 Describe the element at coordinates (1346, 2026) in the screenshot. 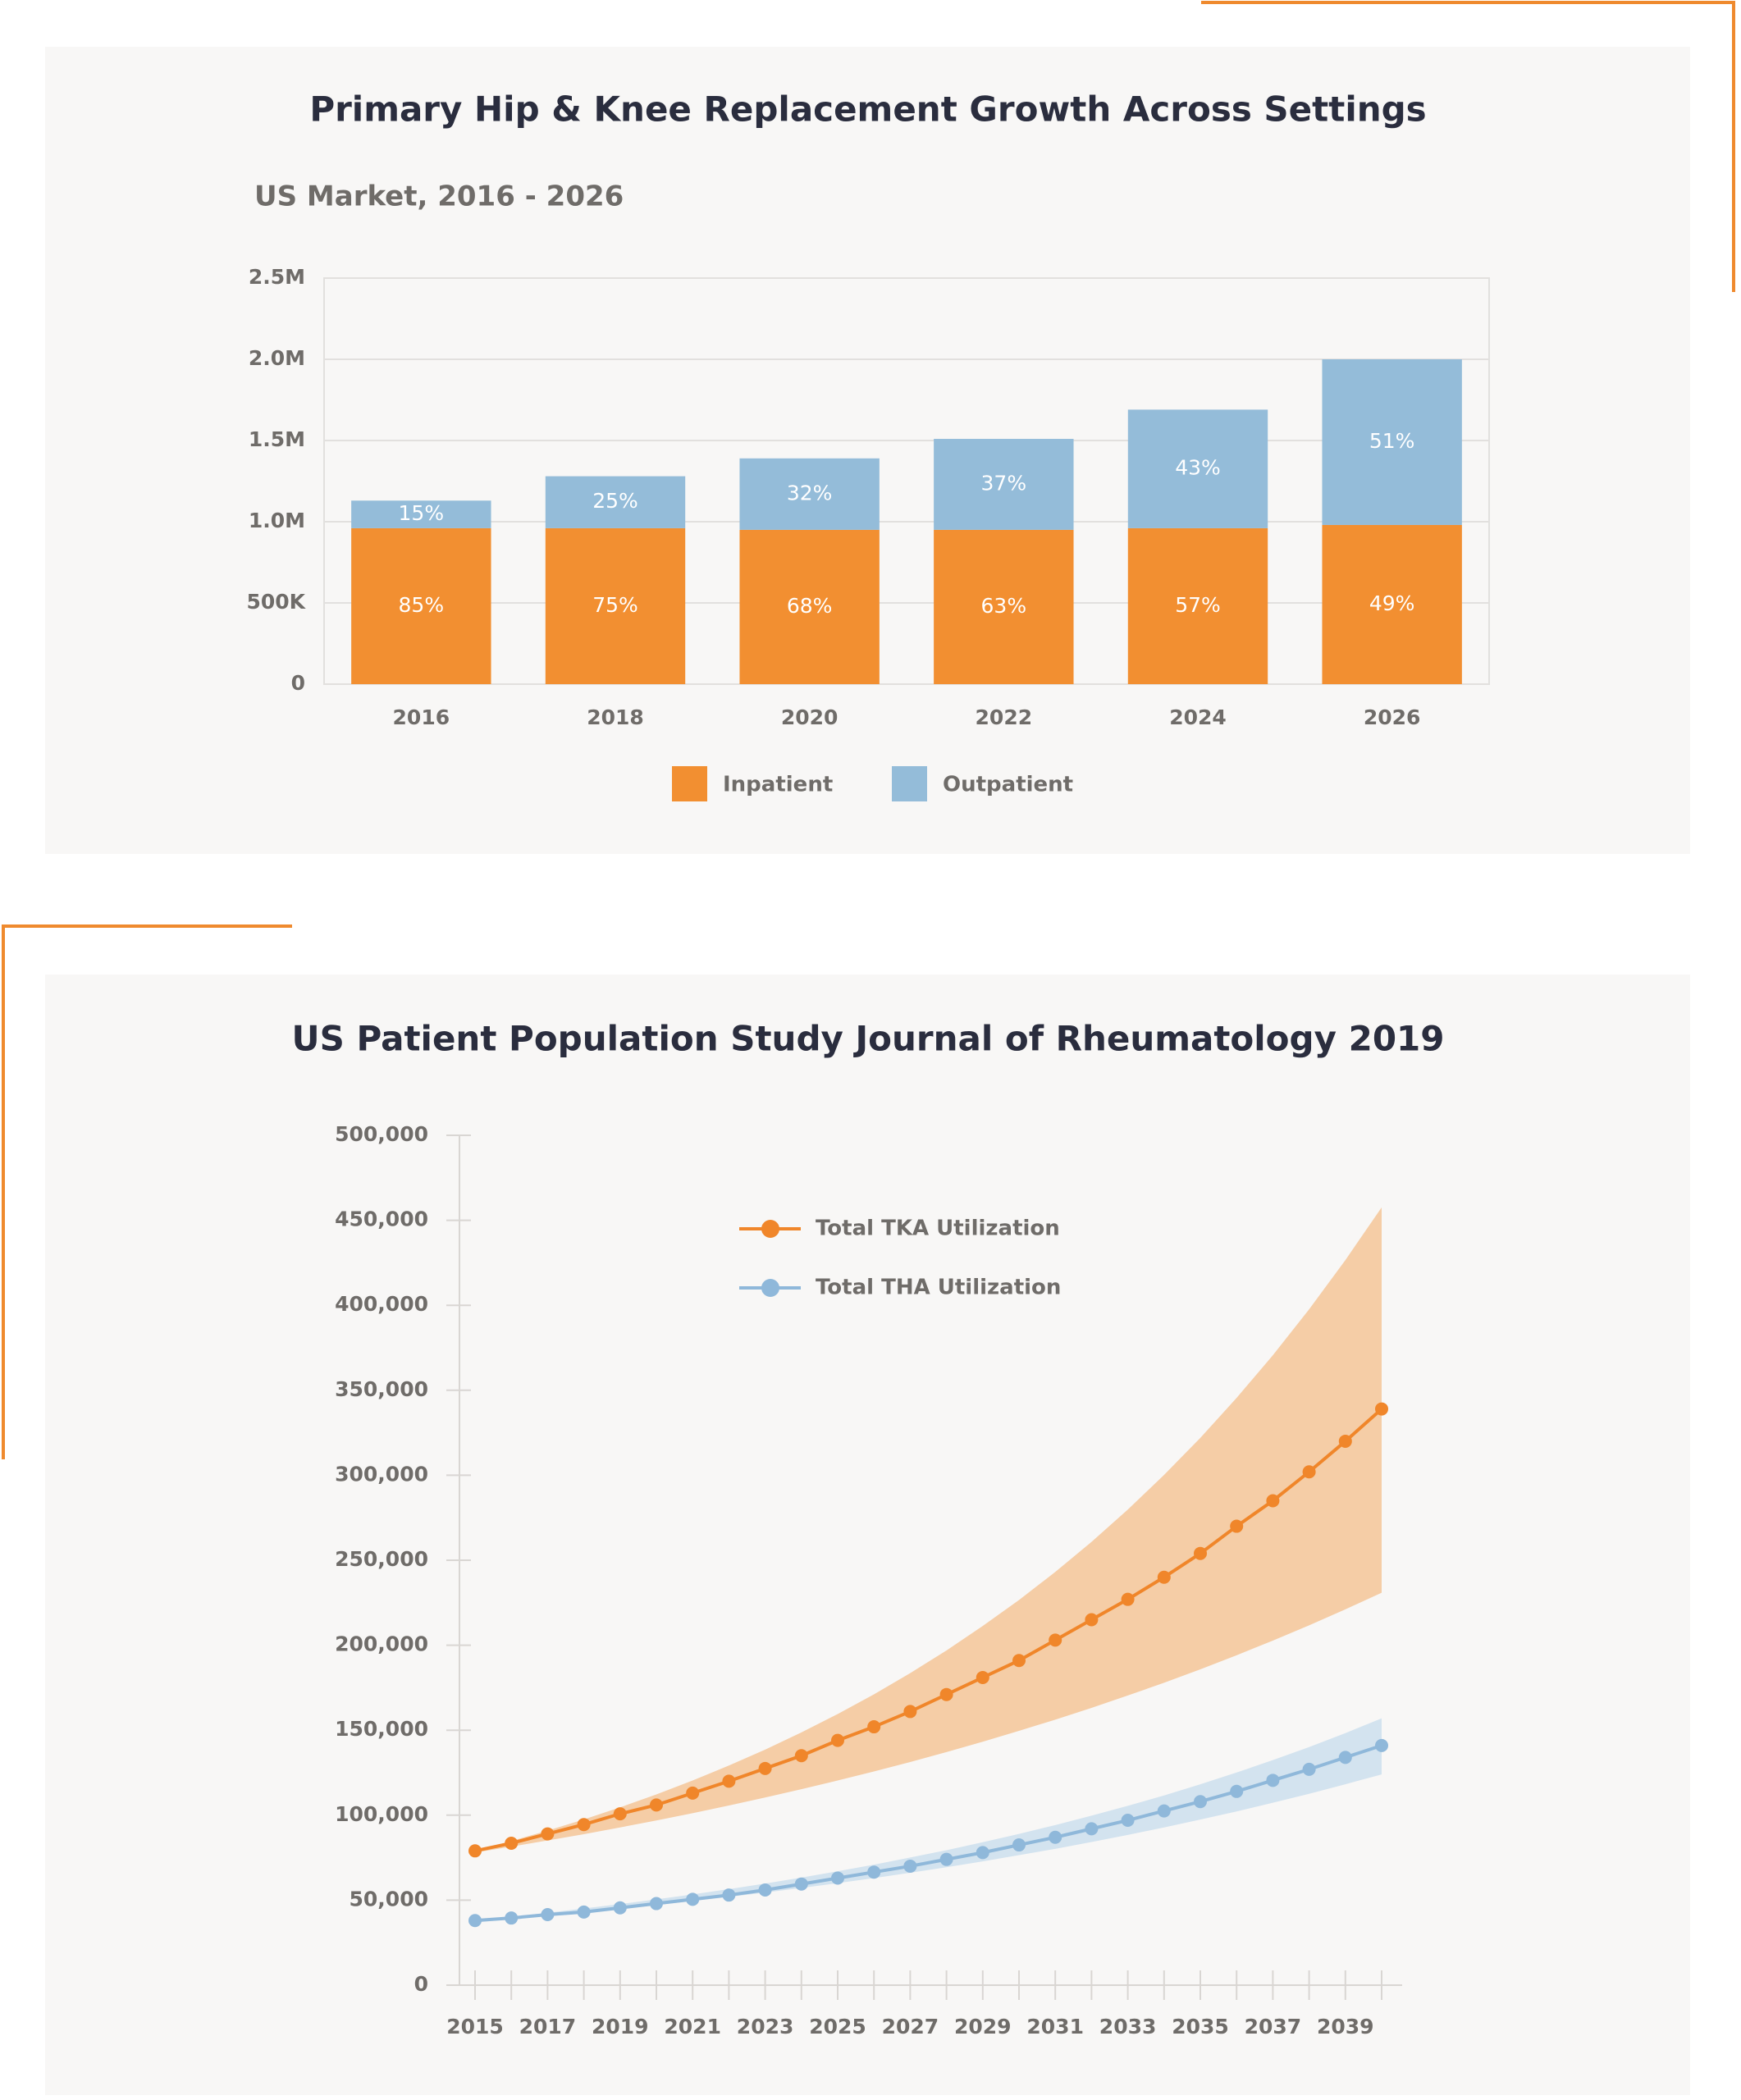

I see `x-tick-label: 2039` at that location.